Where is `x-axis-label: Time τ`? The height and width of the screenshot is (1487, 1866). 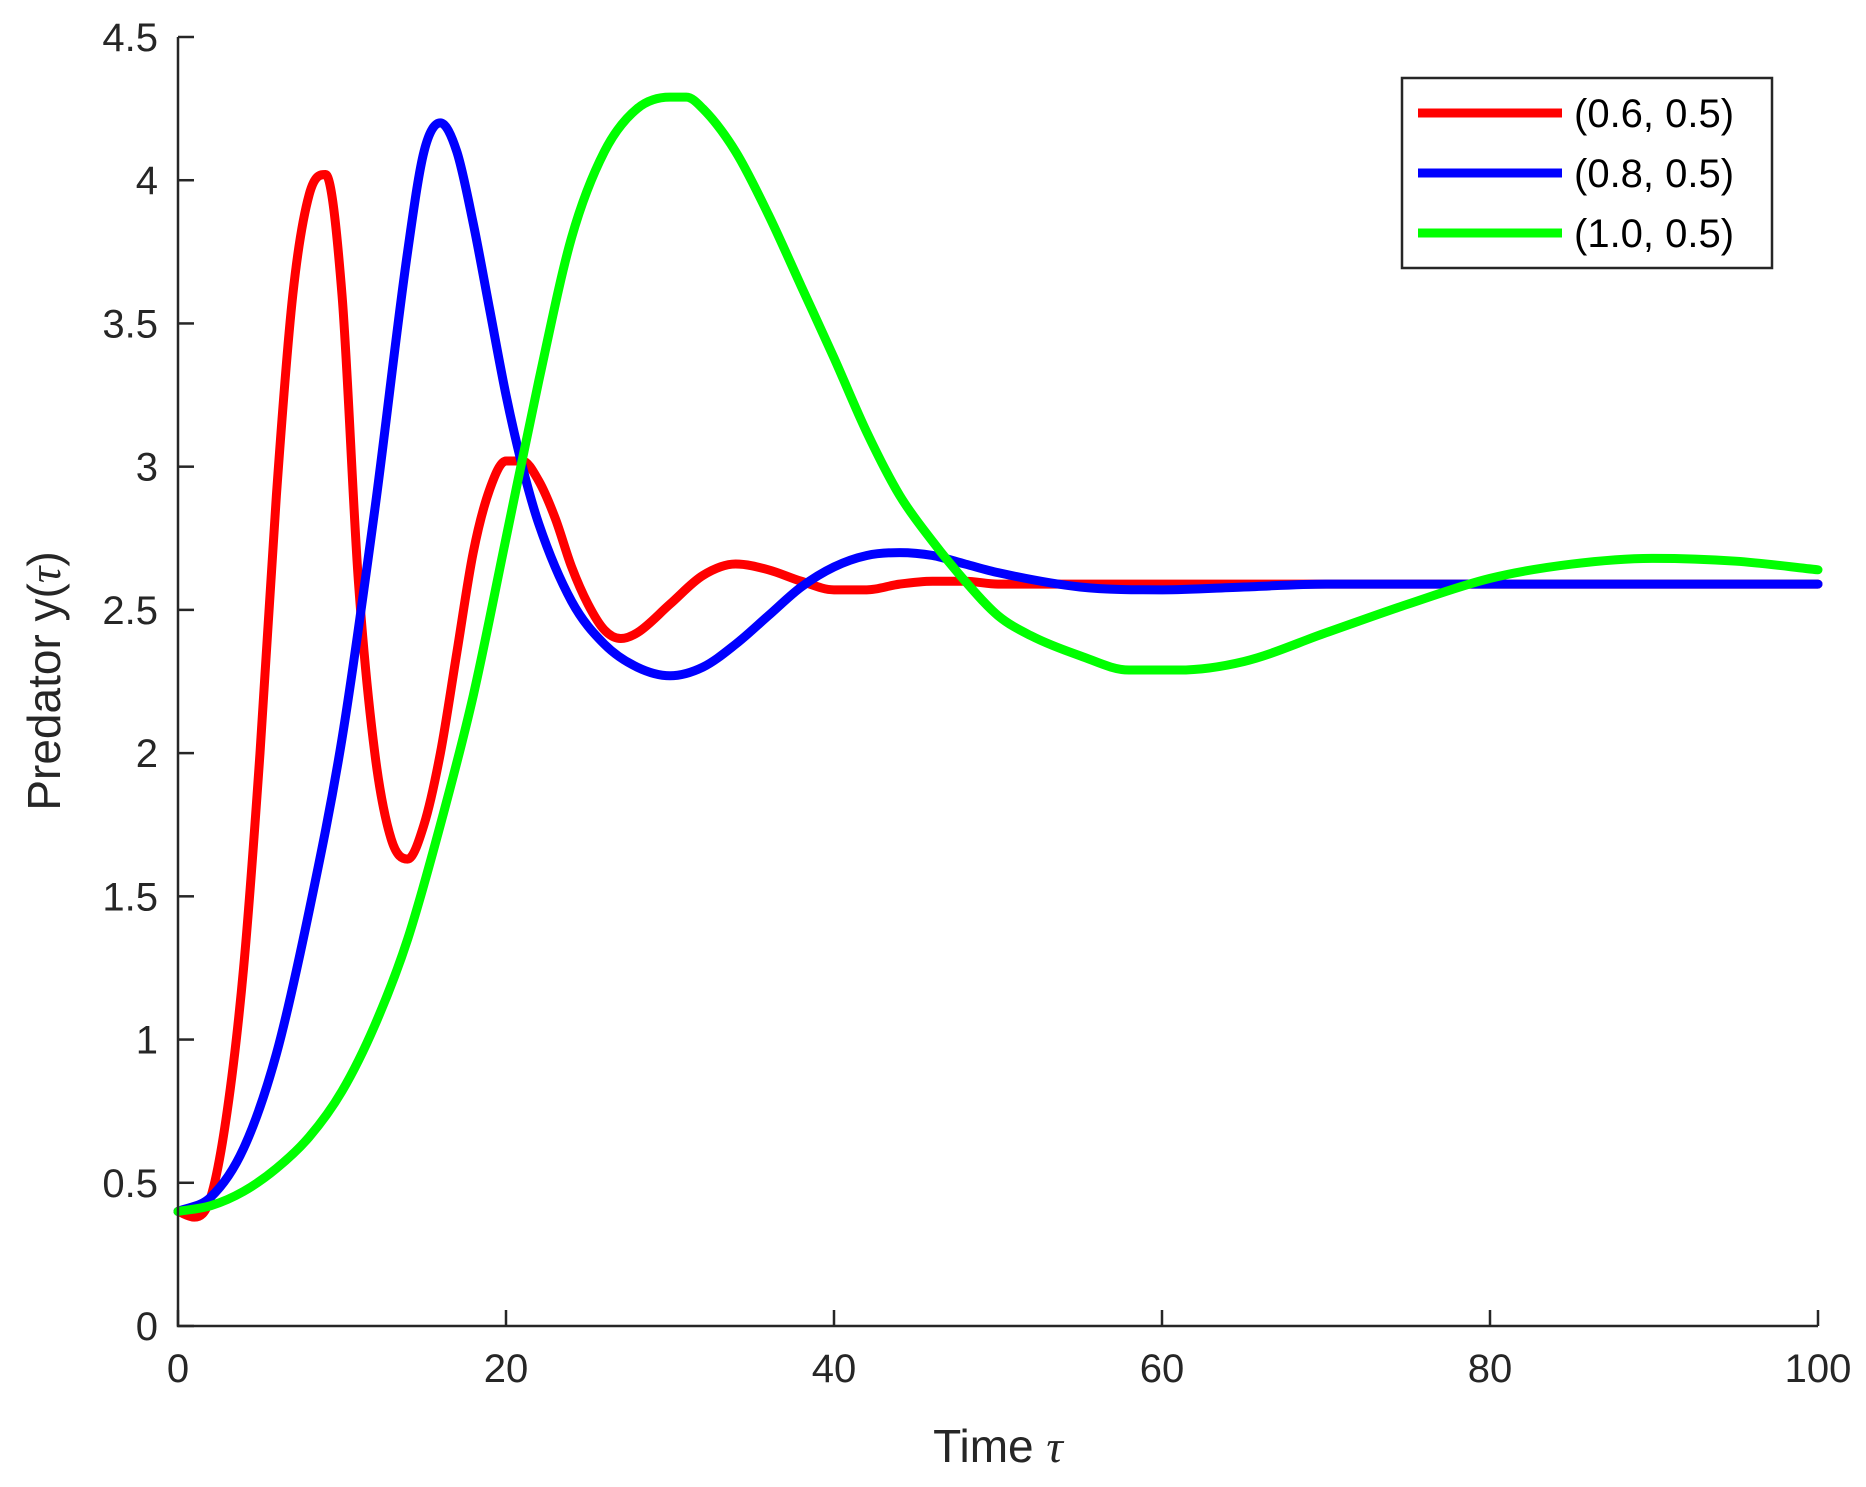
x-axis-label: Time τ is located at coordinates (998, 1446).